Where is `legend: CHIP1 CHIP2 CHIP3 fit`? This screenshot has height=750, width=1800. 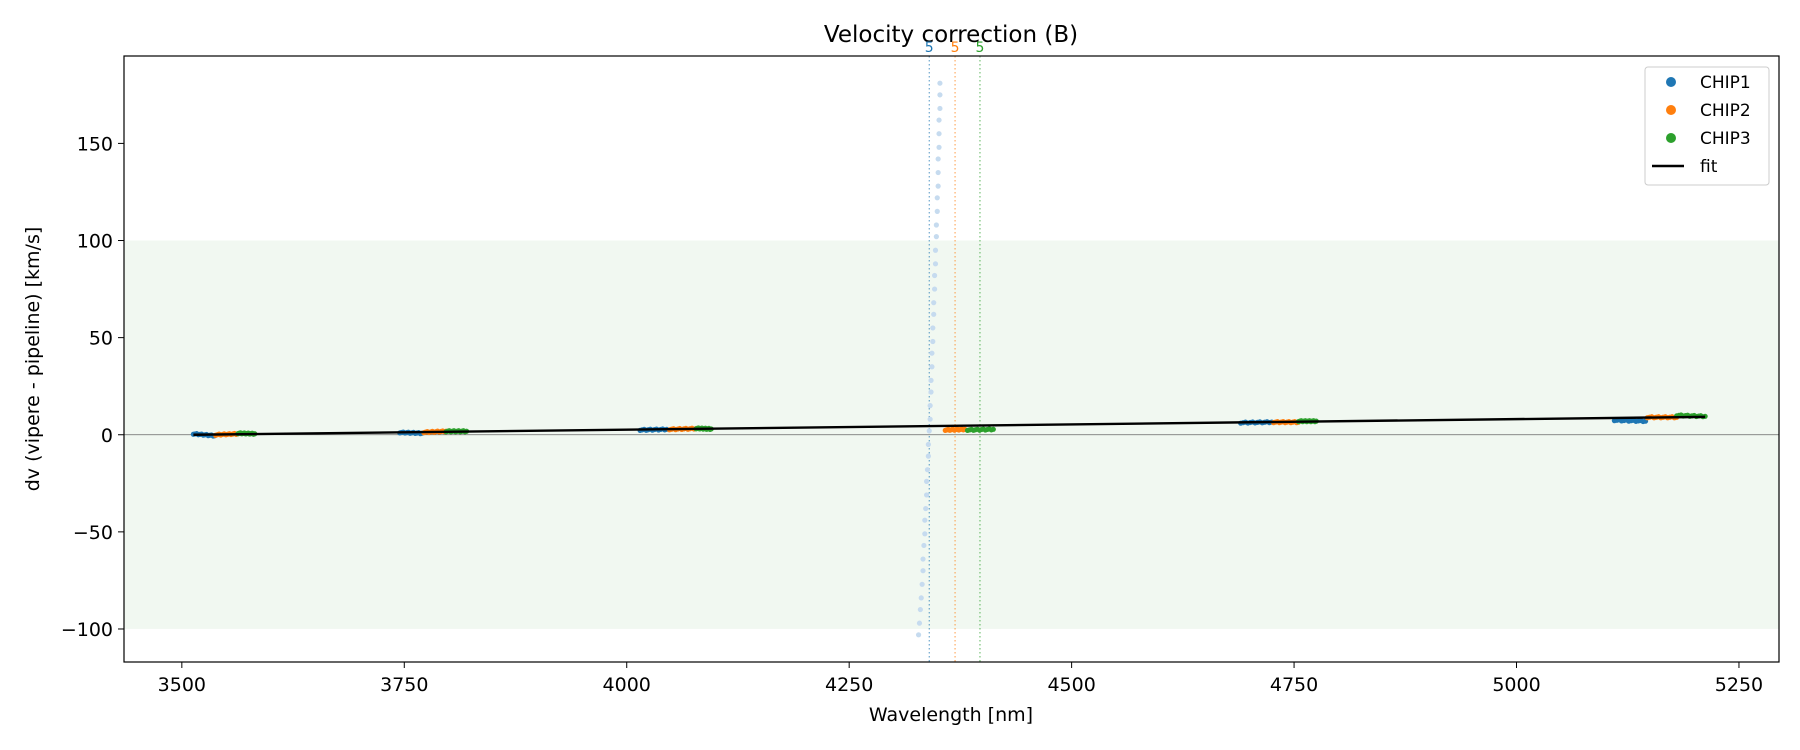
legend: CHIP1 CHIP2 CHIP3 fit is located at coordinates (1707, 126).